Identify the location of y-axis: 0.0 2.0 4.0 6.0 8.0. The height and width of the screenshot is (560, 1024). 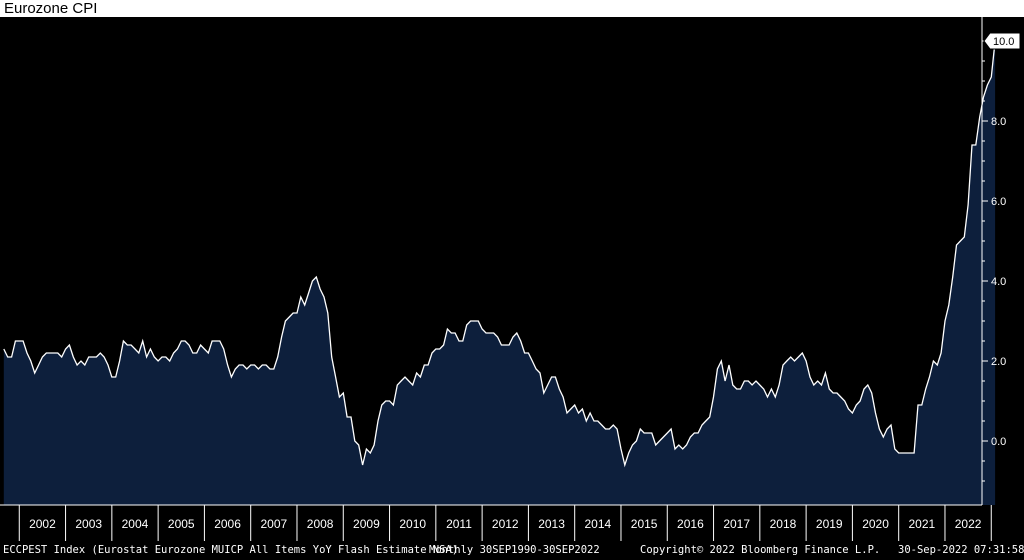
(993, 261).